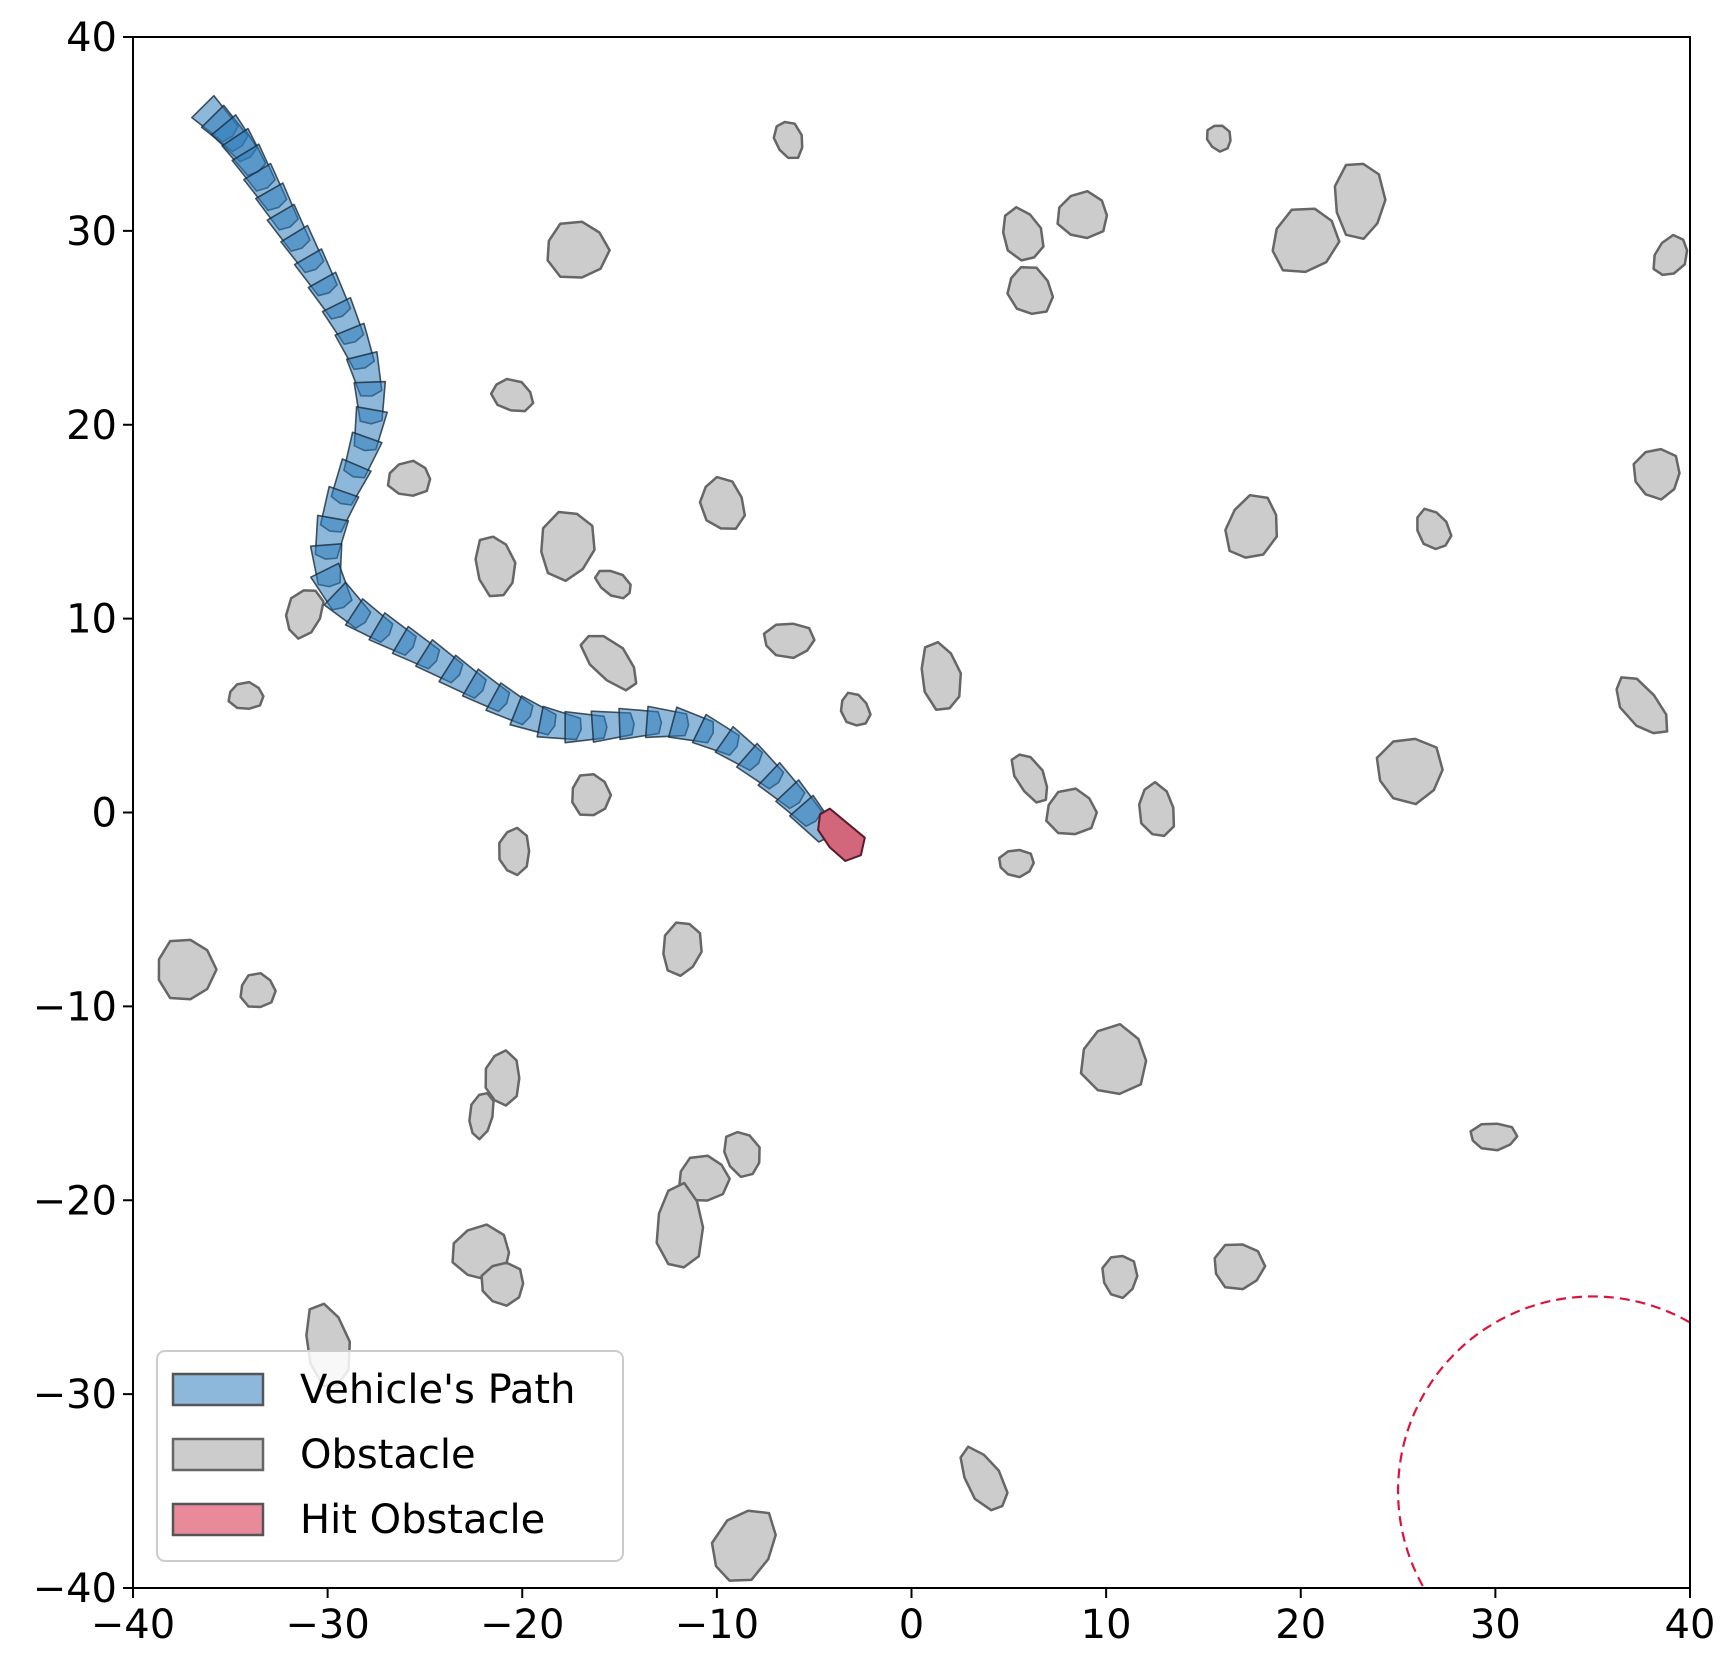 The image size is (1731, 1663). Describe the element at coordinates (1495, 1625) in the screenshot. I see `x-tick-label: 30` at that location.